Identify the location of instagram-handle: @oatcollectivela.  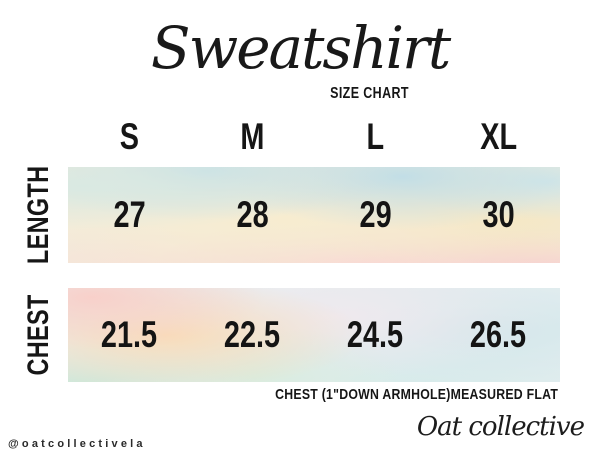
(77, 444).